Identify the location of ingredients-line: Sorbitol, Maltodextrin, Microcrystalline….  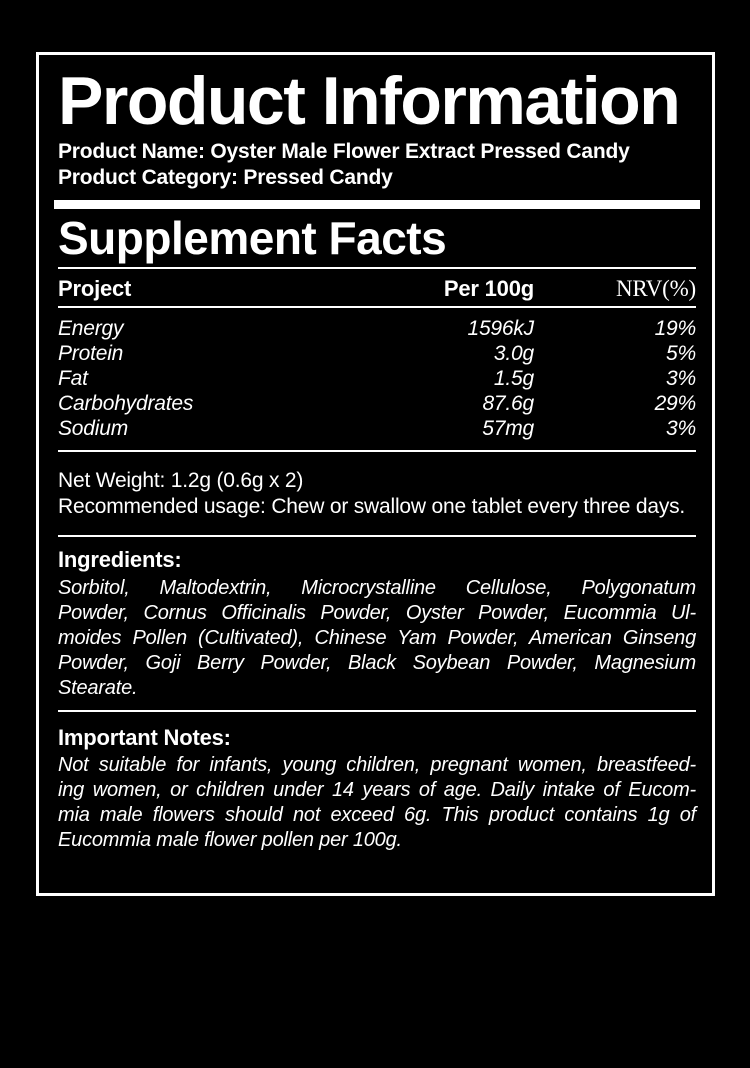
(377, 588).